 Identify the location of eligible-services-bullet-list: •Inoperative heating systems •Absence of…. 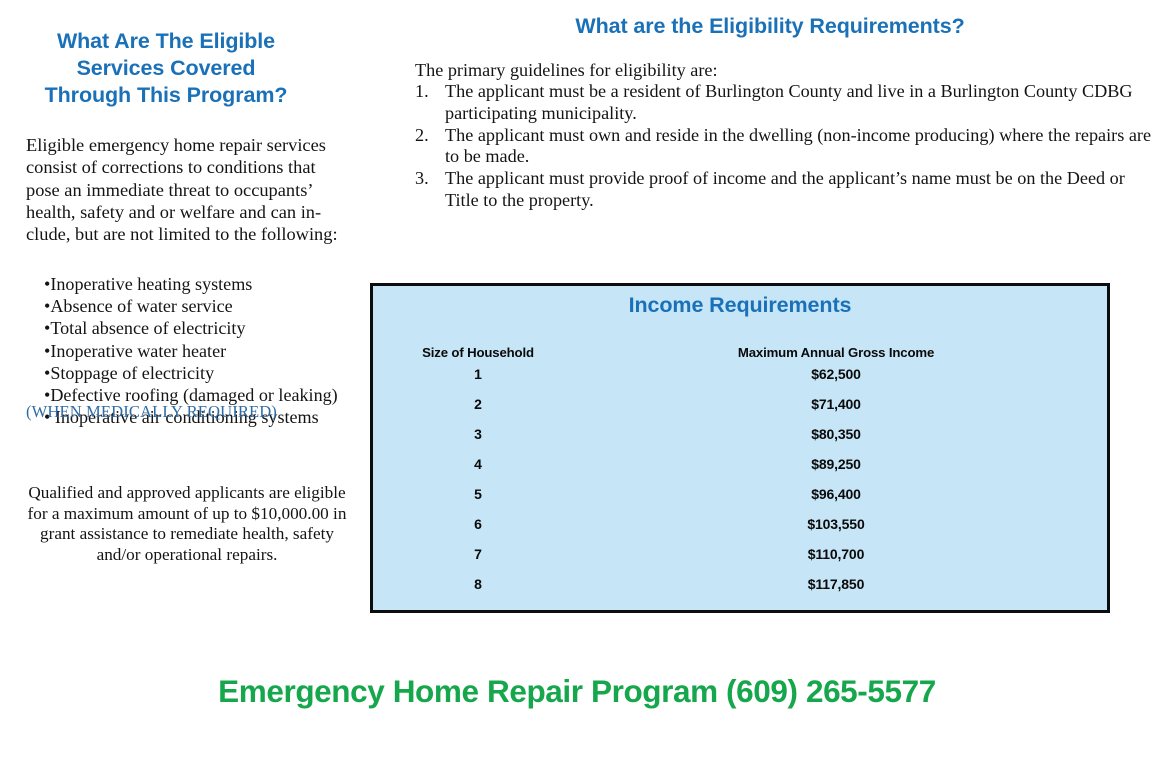
(204, 350).